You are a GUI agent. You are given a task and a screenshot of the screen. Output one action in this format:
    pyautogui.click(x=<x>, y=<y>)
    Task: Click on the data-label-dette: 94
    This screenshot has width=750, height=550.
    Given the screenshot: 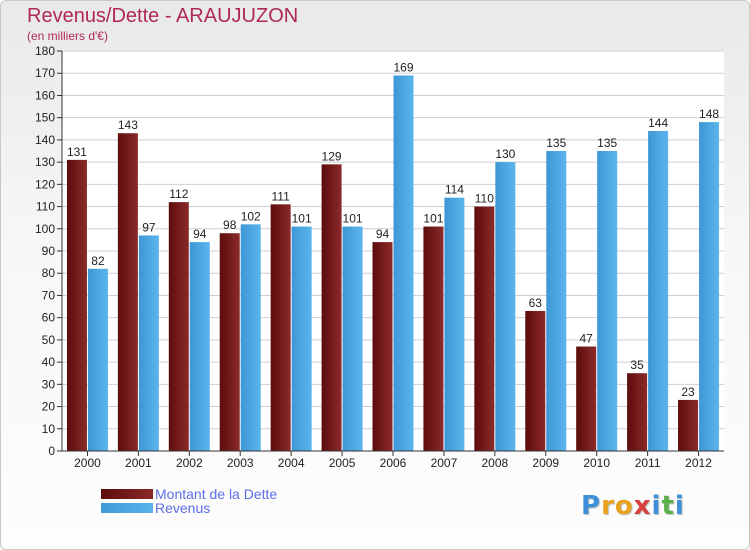 What is the action you would take?
    pyautogui.click(x=383, y=234)
    